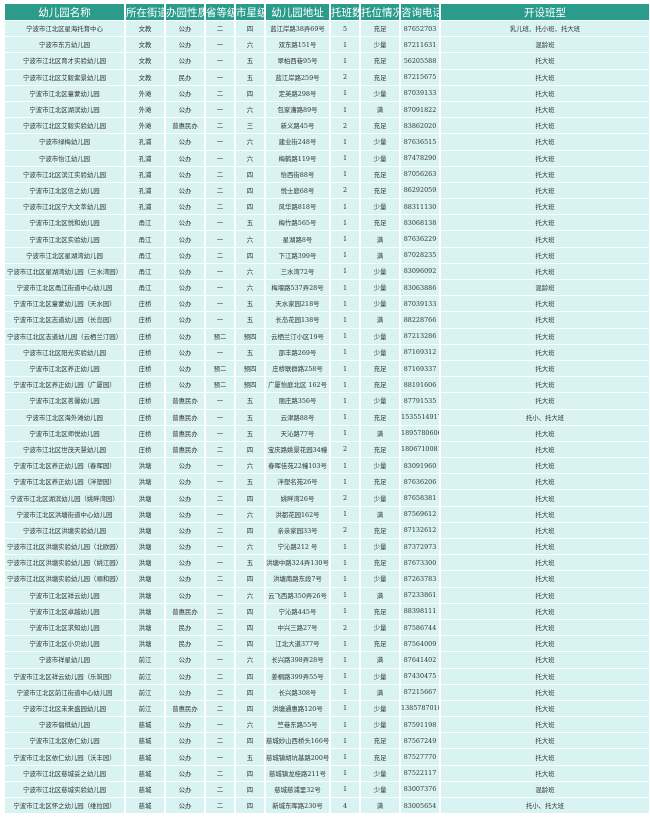 The height and width of the screenshot is (820, 650). Describe the element at coordinates (420, 45) in the screenshot. I see `cell-phone: 87211631` at that location.